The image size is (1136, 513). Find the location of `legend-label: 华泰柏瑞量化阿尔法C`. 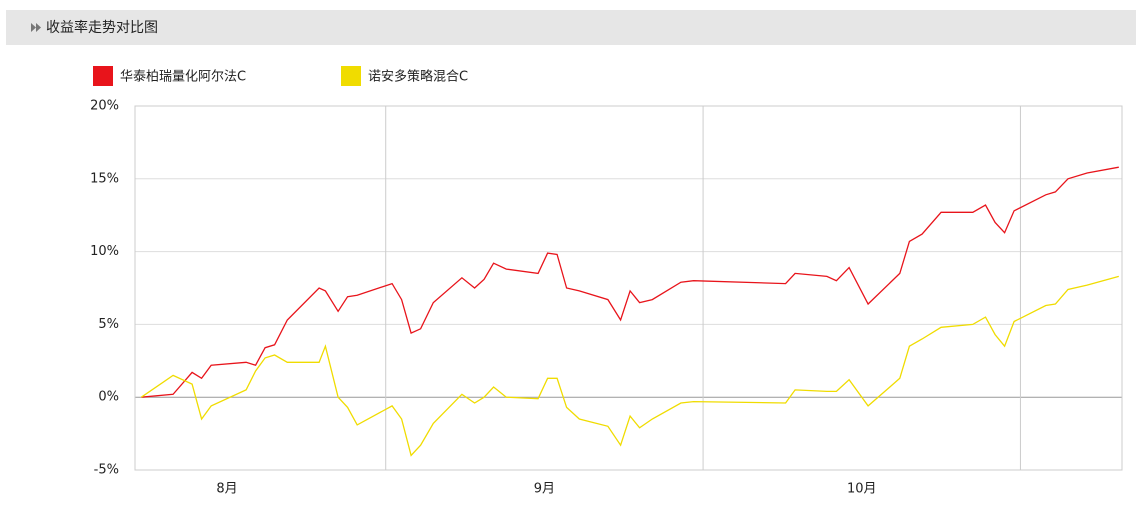

legend-label: 华泰柏瑞量化阿尔法C is located at coordinates (183, 77).